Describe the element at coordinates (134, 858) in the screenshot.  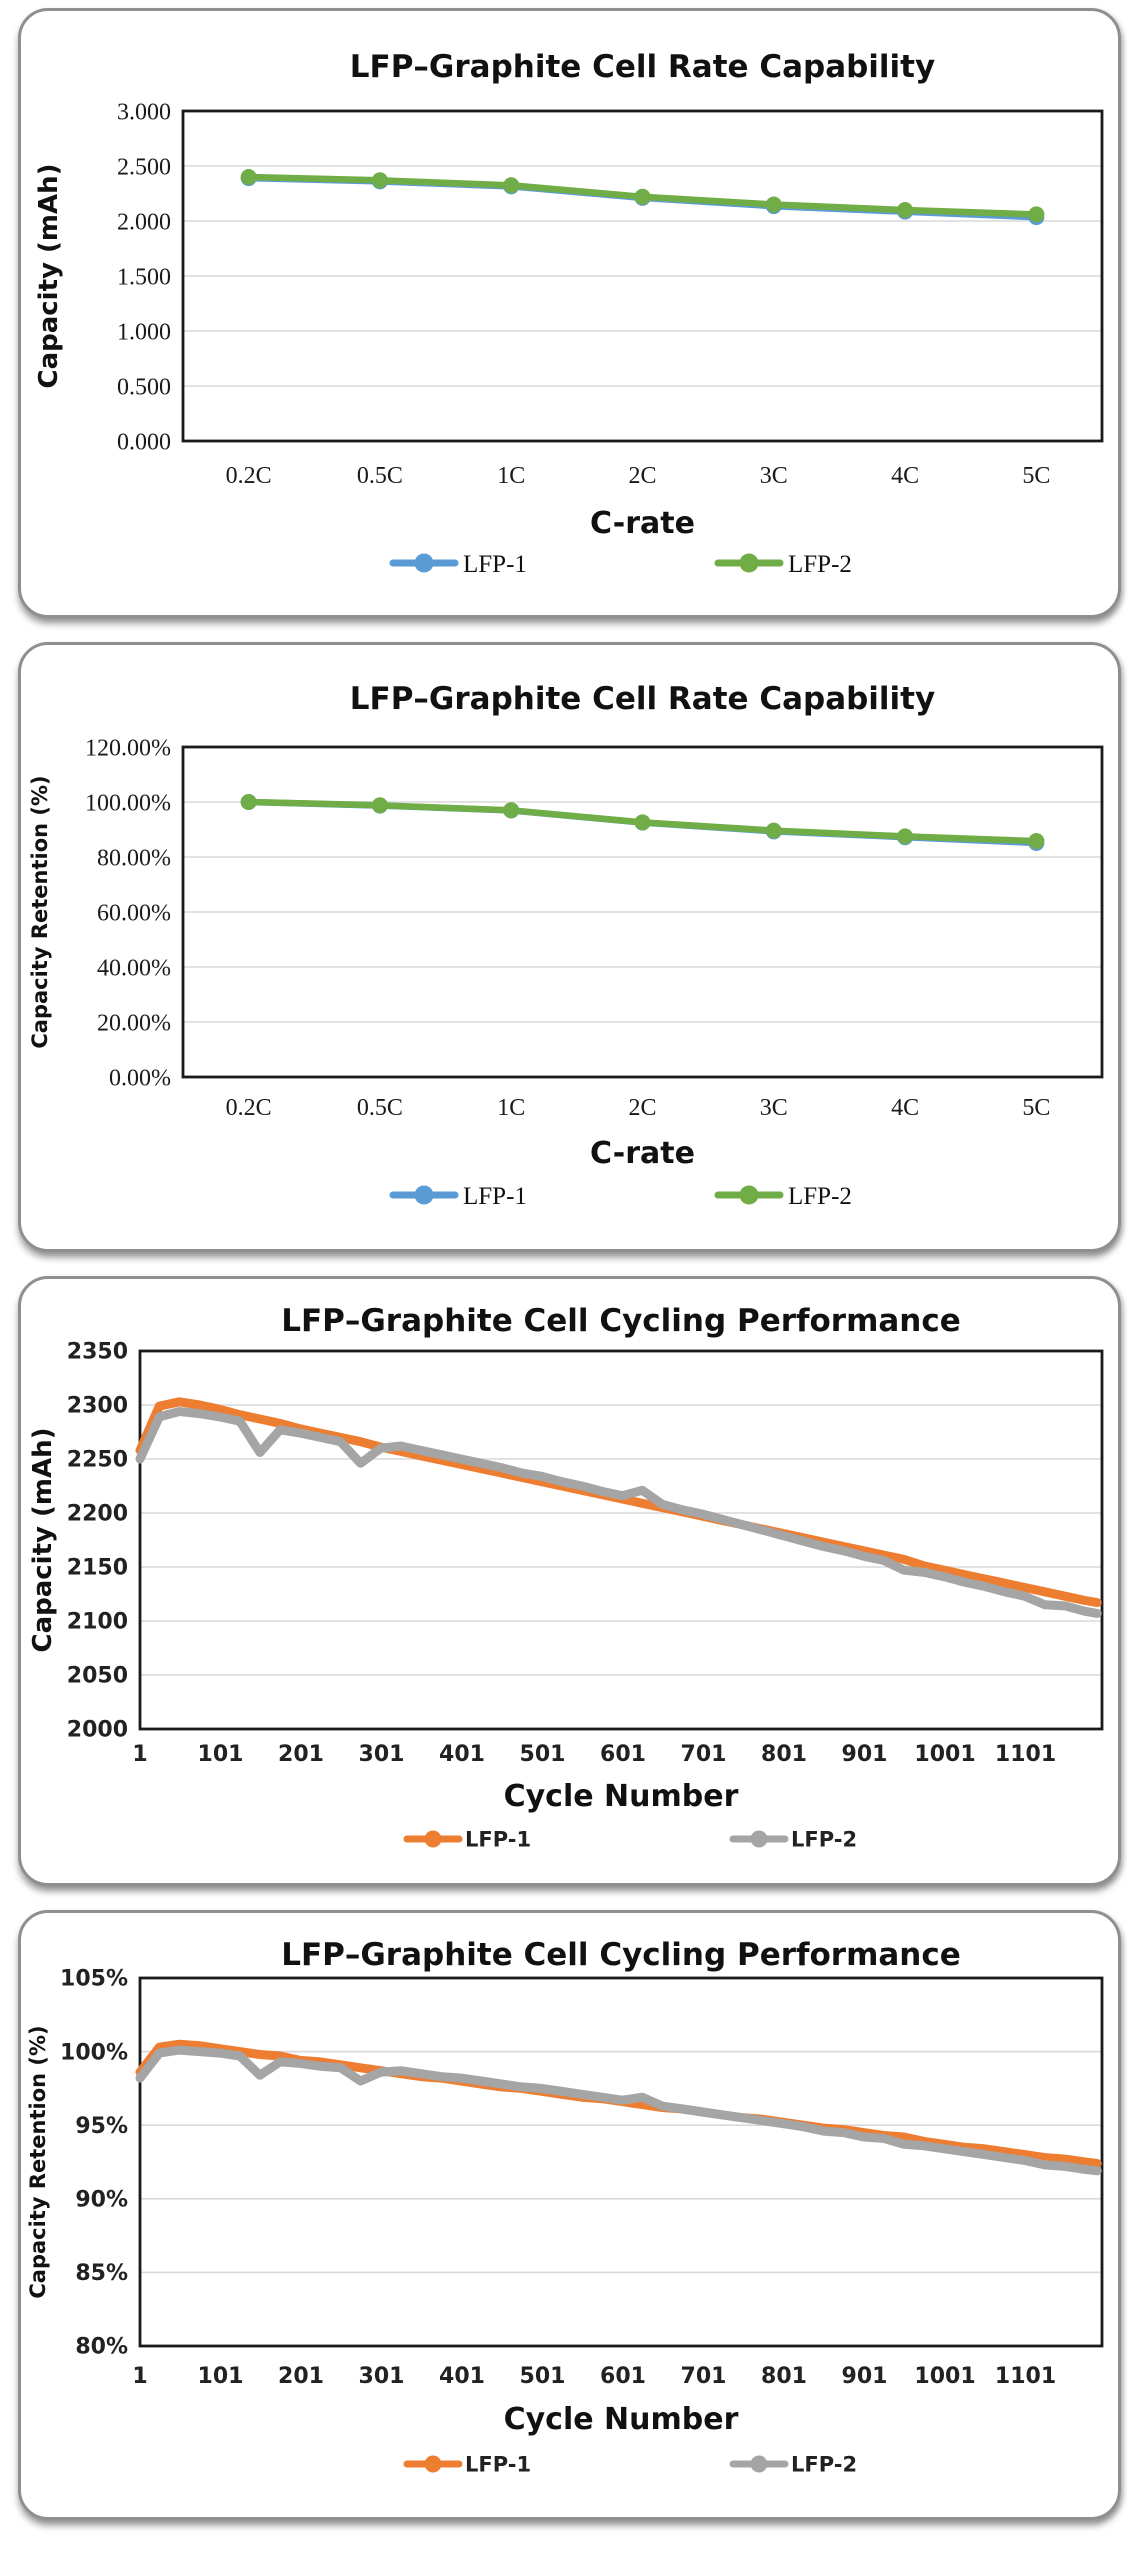
I see `y-tick-label: 80.00%` at that location.